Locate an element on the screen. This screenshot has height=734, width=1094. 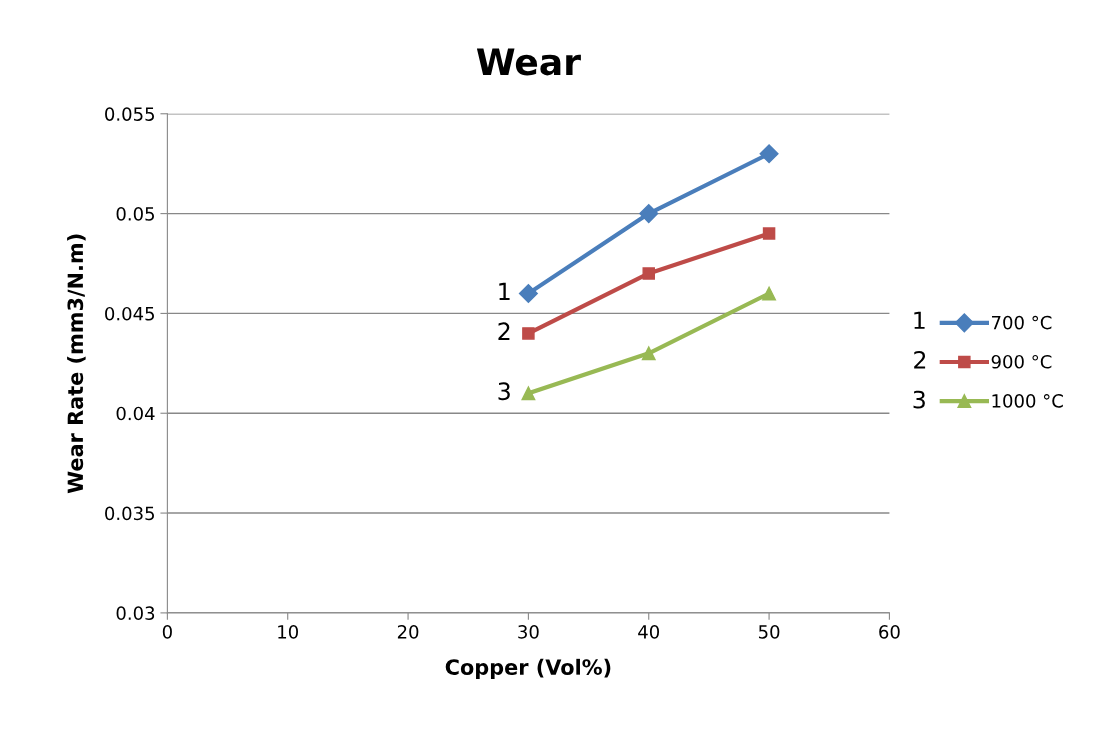
text: 1 is located at coordinates (919, 320).